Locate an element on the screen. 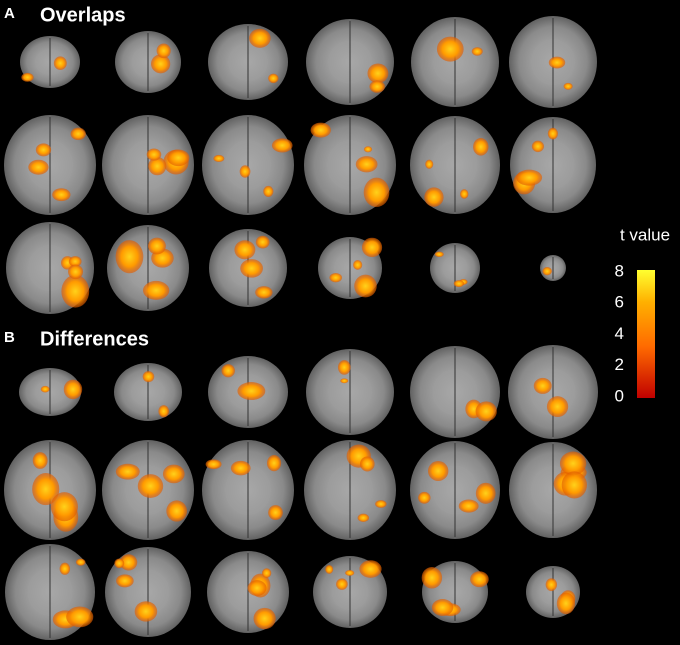 This screenshot has width=680, height=645. colorbar-tick-label: 4 is located at coordinates (619, 333).